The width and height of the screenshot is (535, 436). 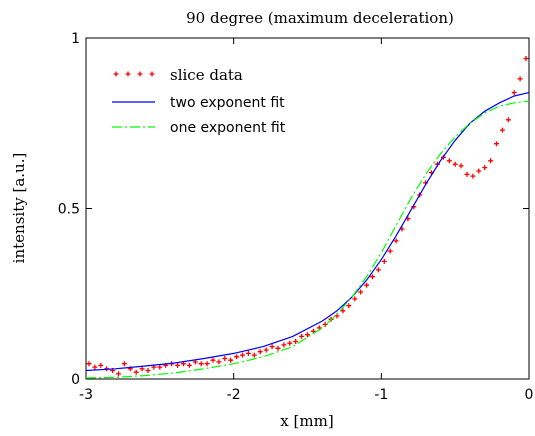 I want to click on x-tick-label: 0, so click(x=529, y=395).